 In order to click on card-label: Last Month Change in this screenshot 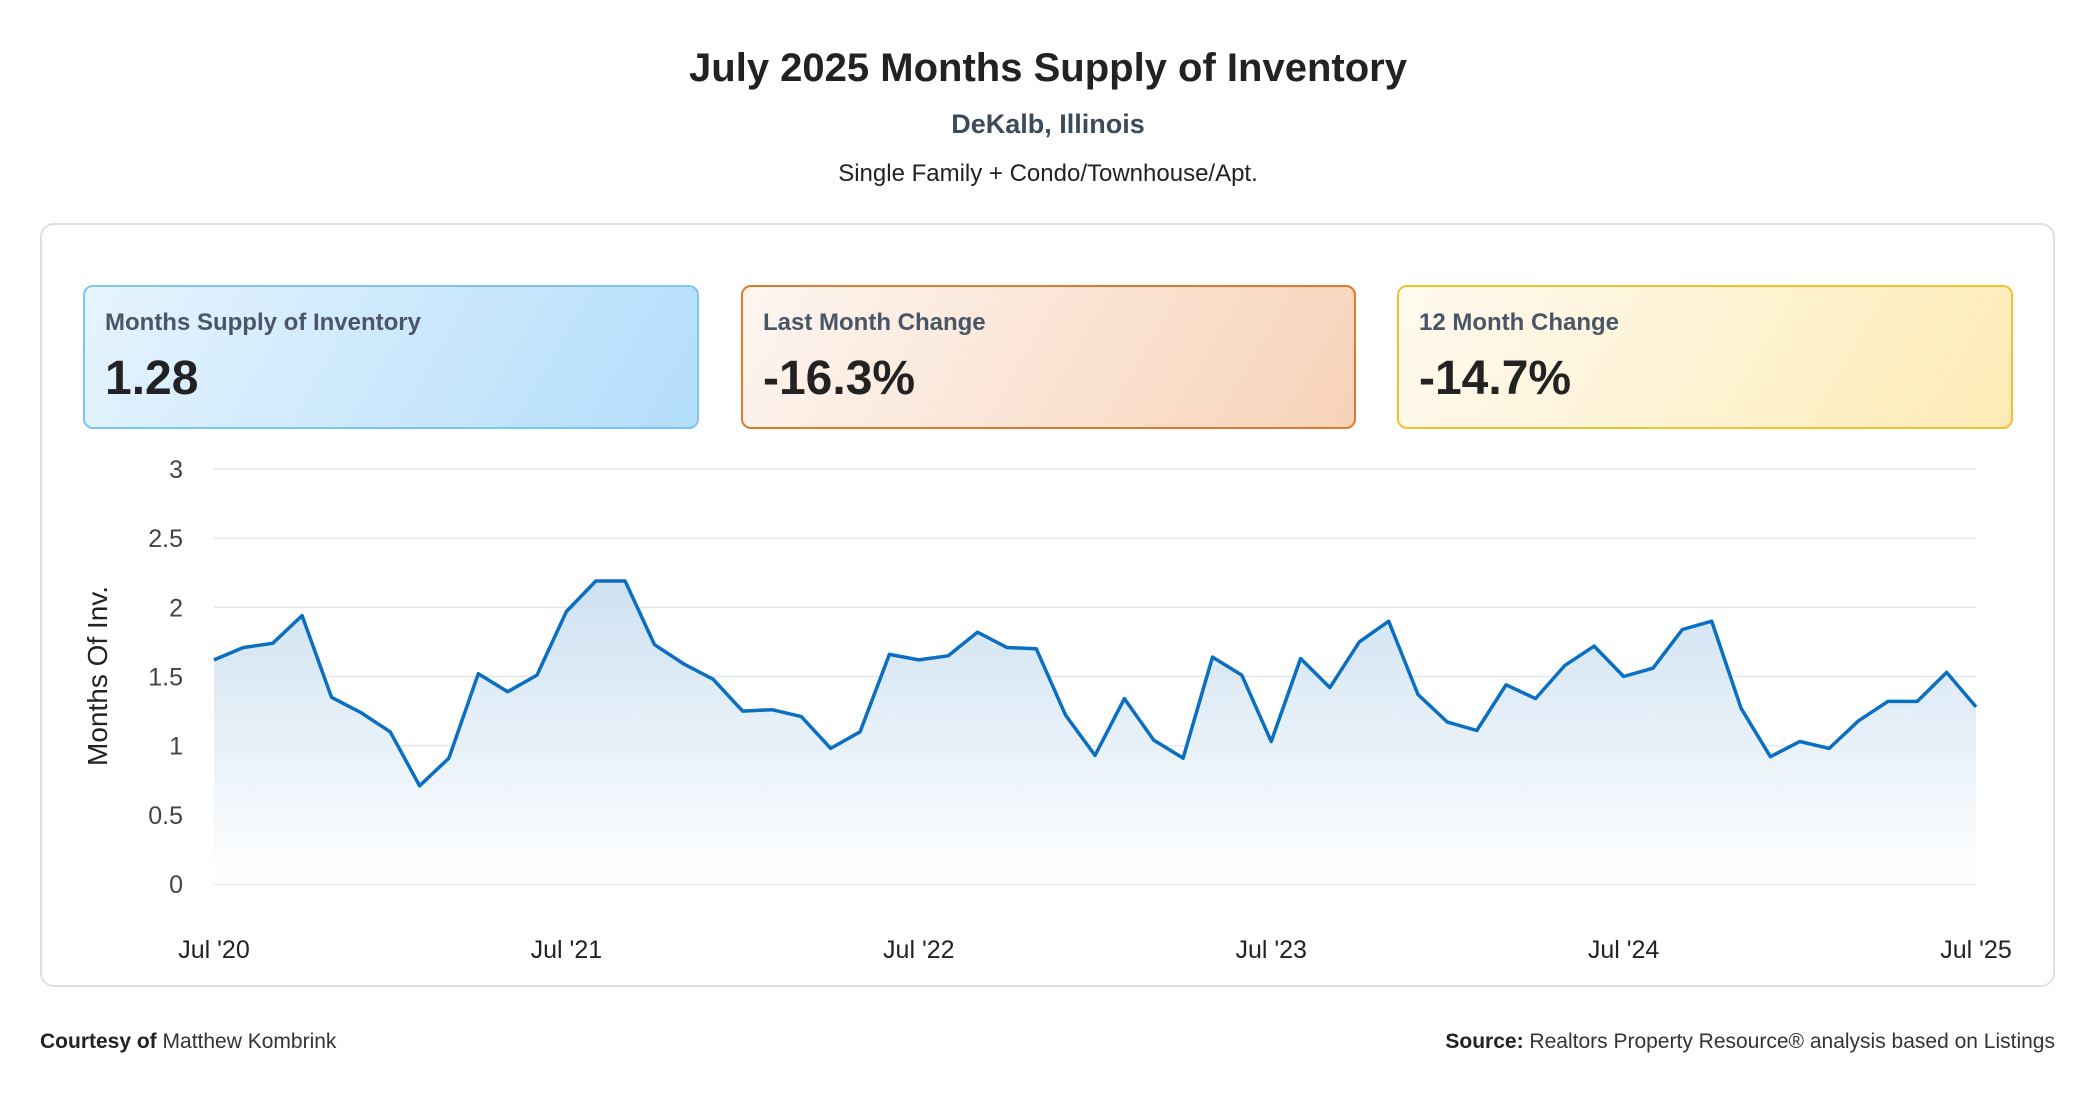, I will do `click(874, 322)`.